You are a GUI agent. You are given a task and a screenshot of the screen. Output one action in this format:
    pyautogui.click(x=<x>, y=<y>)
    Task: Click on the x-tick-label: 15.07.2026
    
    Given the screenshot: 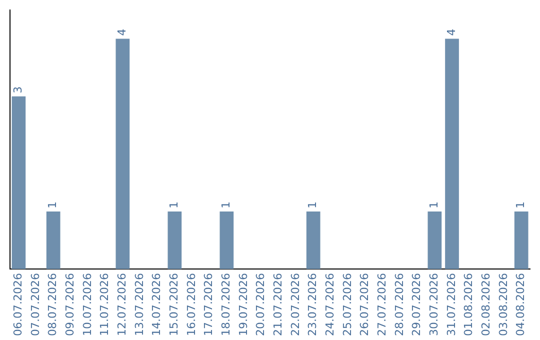 What is the action you would take?
    pyautogui.click(x=174, y=304)
    